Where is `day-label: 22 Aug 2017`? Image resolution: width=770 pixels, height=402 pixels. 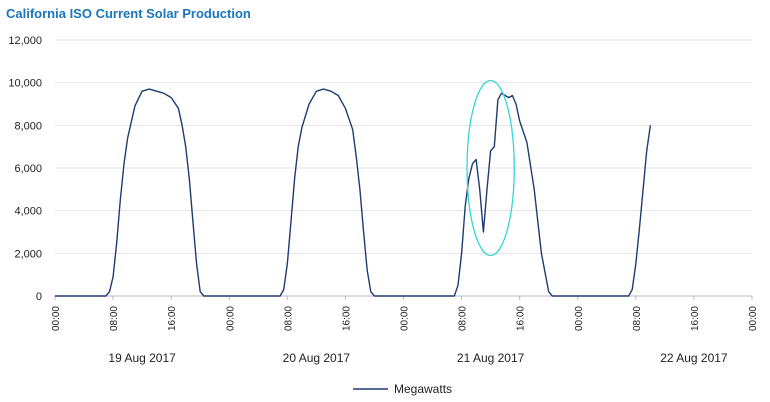 day-label: 22 Aug 2017 is located at coordinates (694, 358).